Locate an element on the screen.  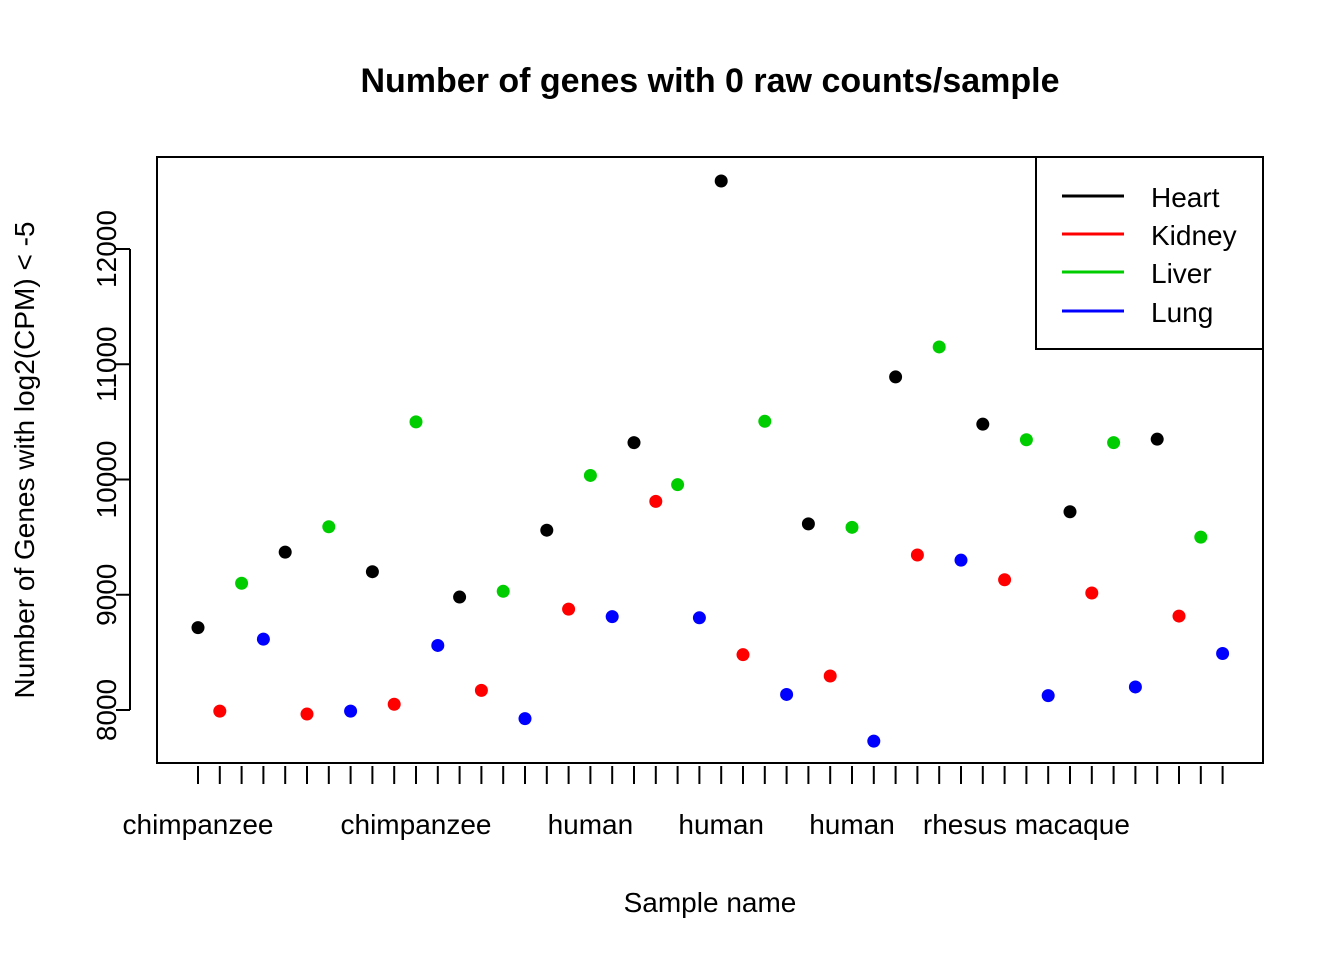
y-tick-label: 9000 is located at coordinates (106, 595).